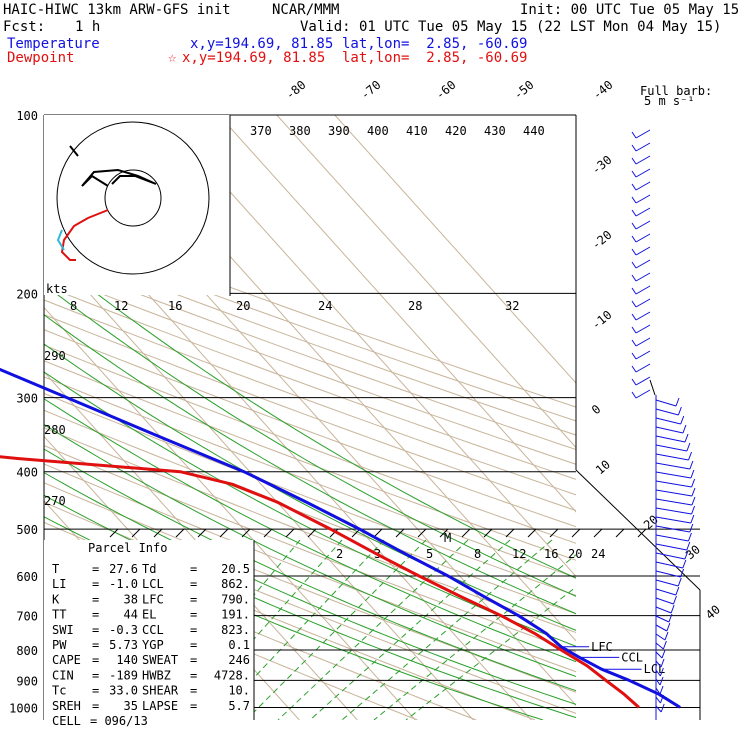 The image size is (740, 740). What do you see at coordinates (131, 599) in the screenshot?
I see `parcel-value: 38` at bounding box center [131, 599].